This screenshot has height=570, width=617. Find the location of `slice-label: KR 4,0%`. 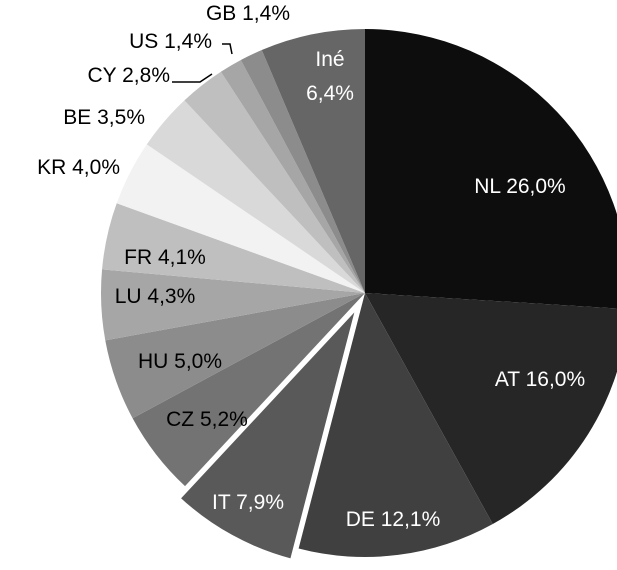

slice-label: KR 4,0% is located at coordinates (78, 167).